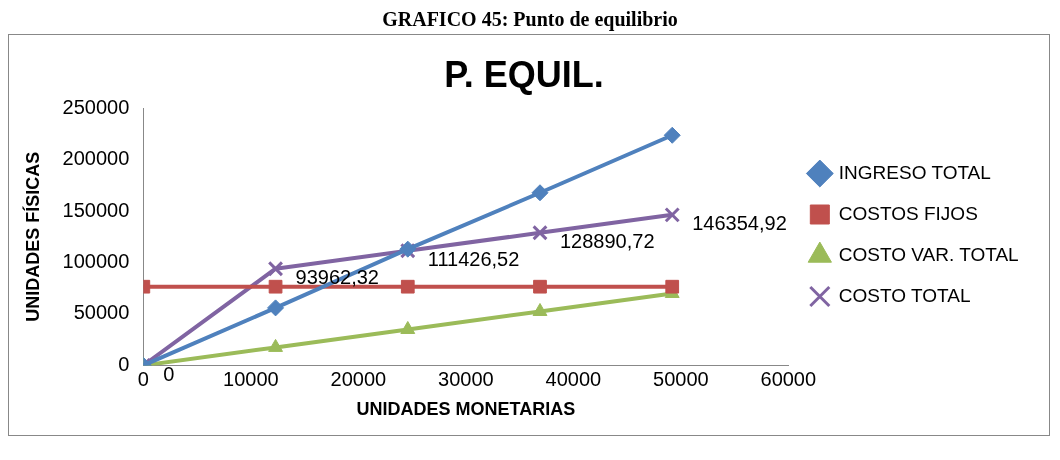 The height and width of the screenshot is (460, 1060). What do you see at coordinates (466, 409) in the screenshot?
I see `x-axis-title: UNIDADES MONETARIAS` at bounding box center [466, 409].